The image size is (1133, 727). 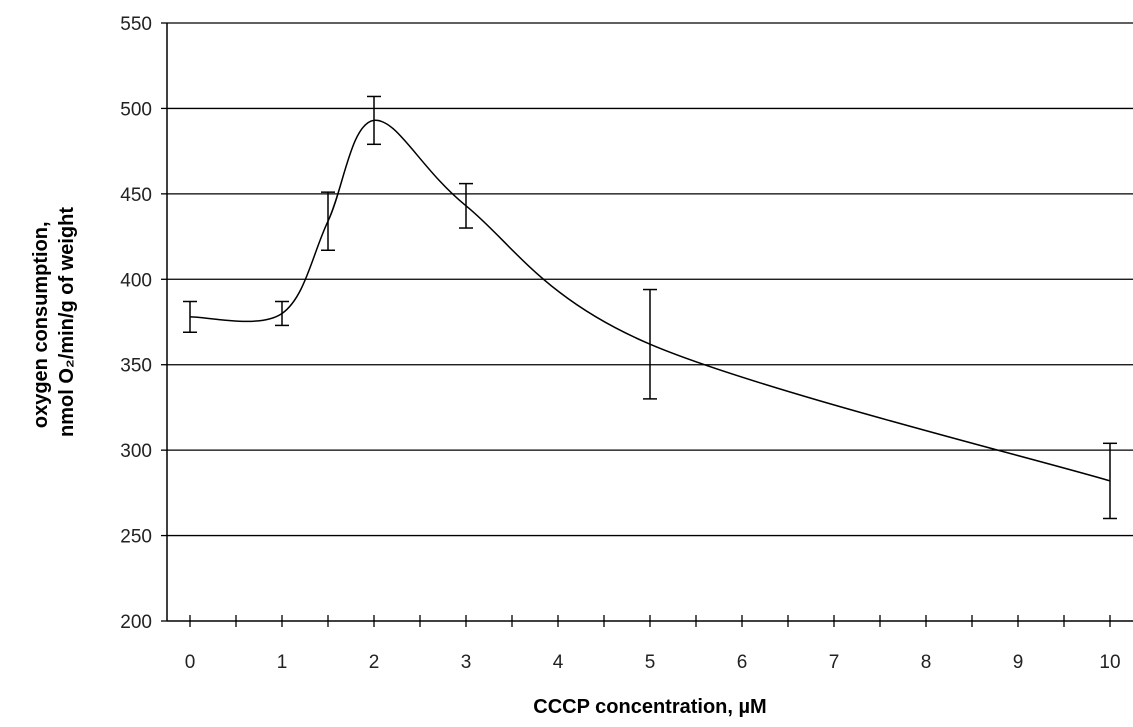 What do you see at coordinates (67, 322) in the screenshot?
I see `y-axis-title-line-2: nmol O₂/min/g of weight` at bounding box center [67, 322].